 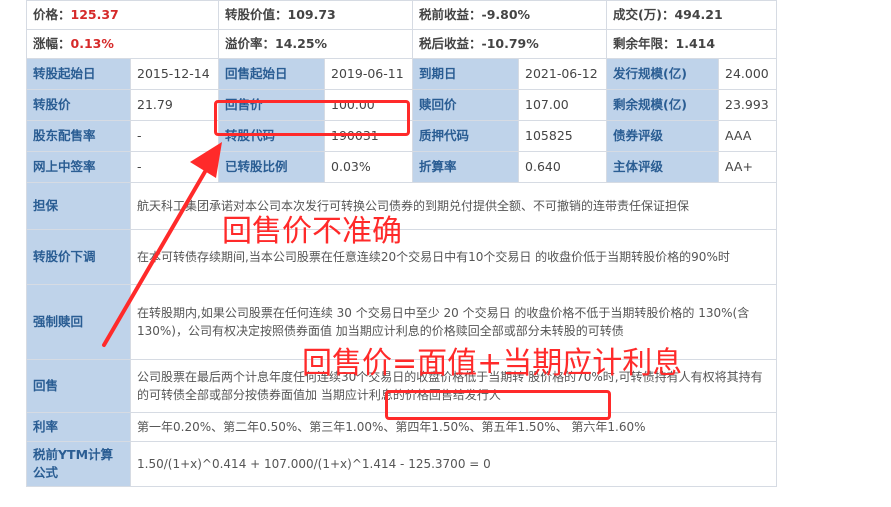 I want to click on grid-label: 回售起始日, so click(x=272, y=74).